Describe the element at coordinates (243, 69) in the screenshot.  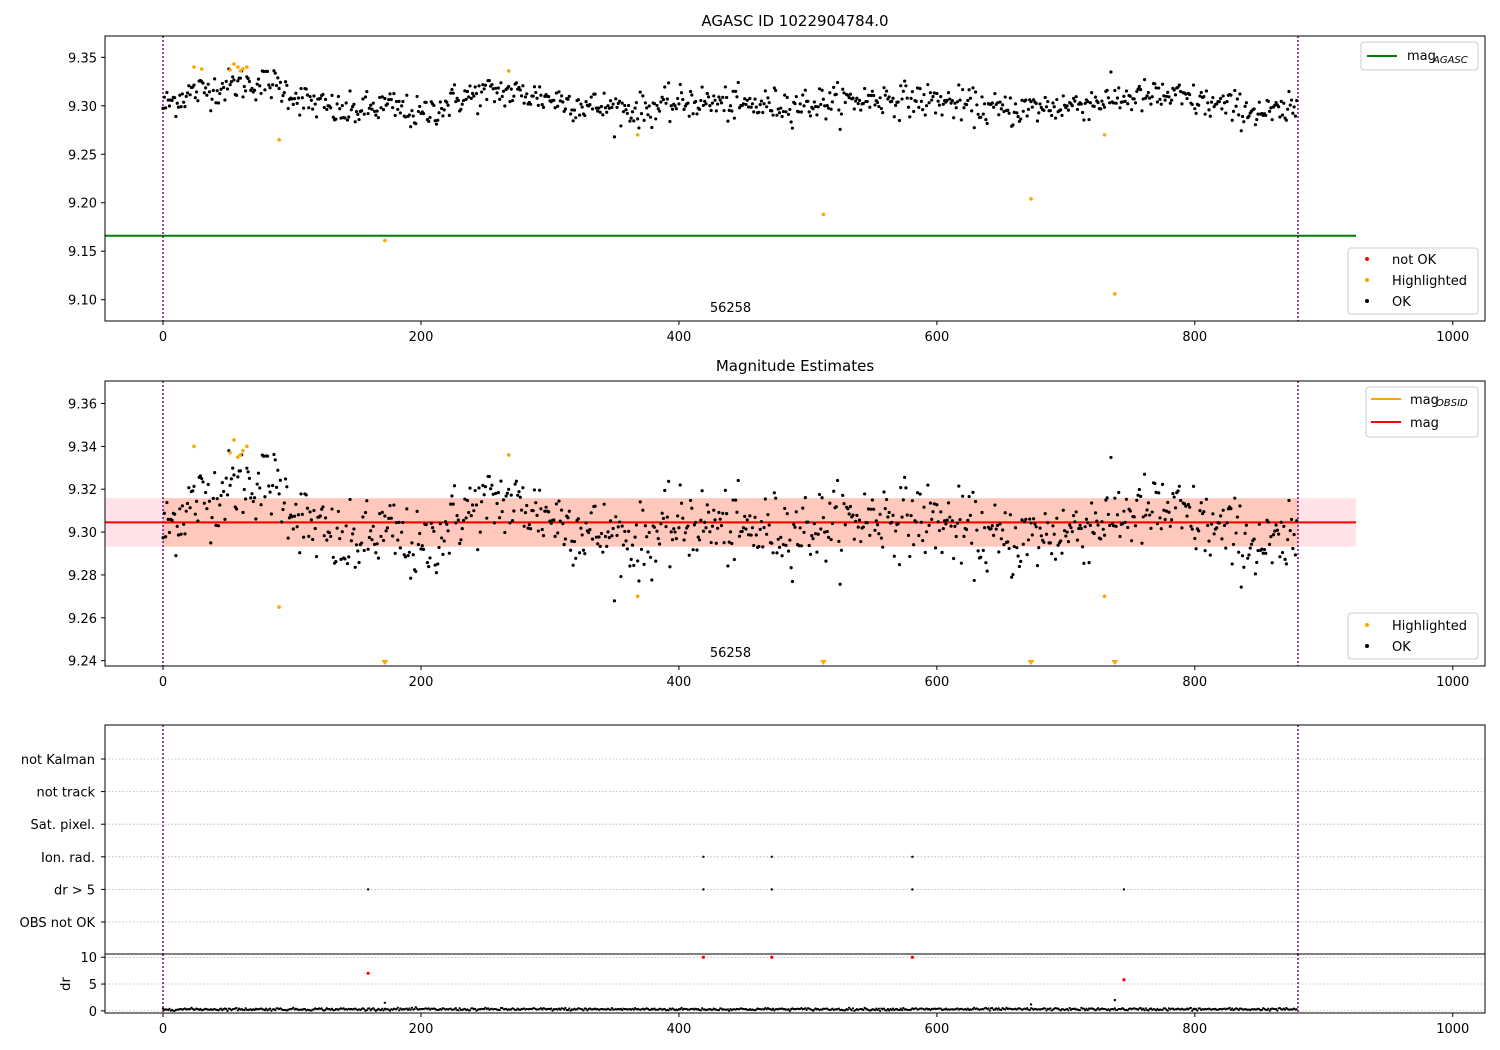
I see `highlighted-point` at that location.